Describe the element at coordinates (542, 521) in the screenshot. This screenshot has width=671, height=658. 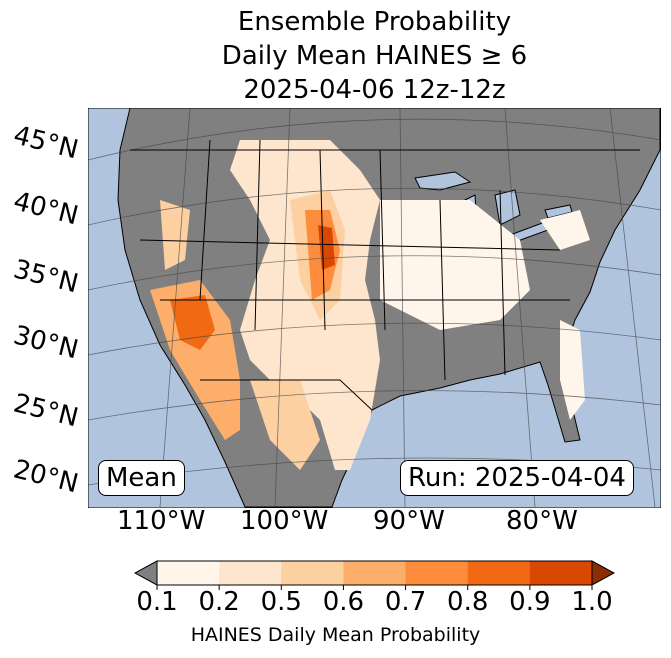
I see `lon-label-80w: 80°W` at that location.